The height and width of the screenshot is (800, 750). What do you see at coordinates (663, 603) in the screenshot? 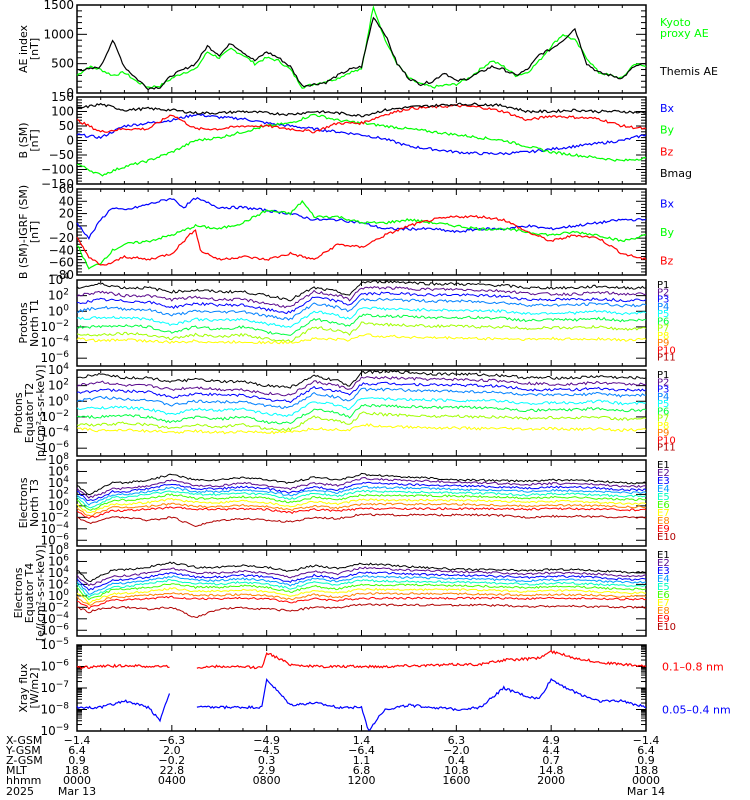
I see `legend-e7: E7` at bounding box center [663, 603].